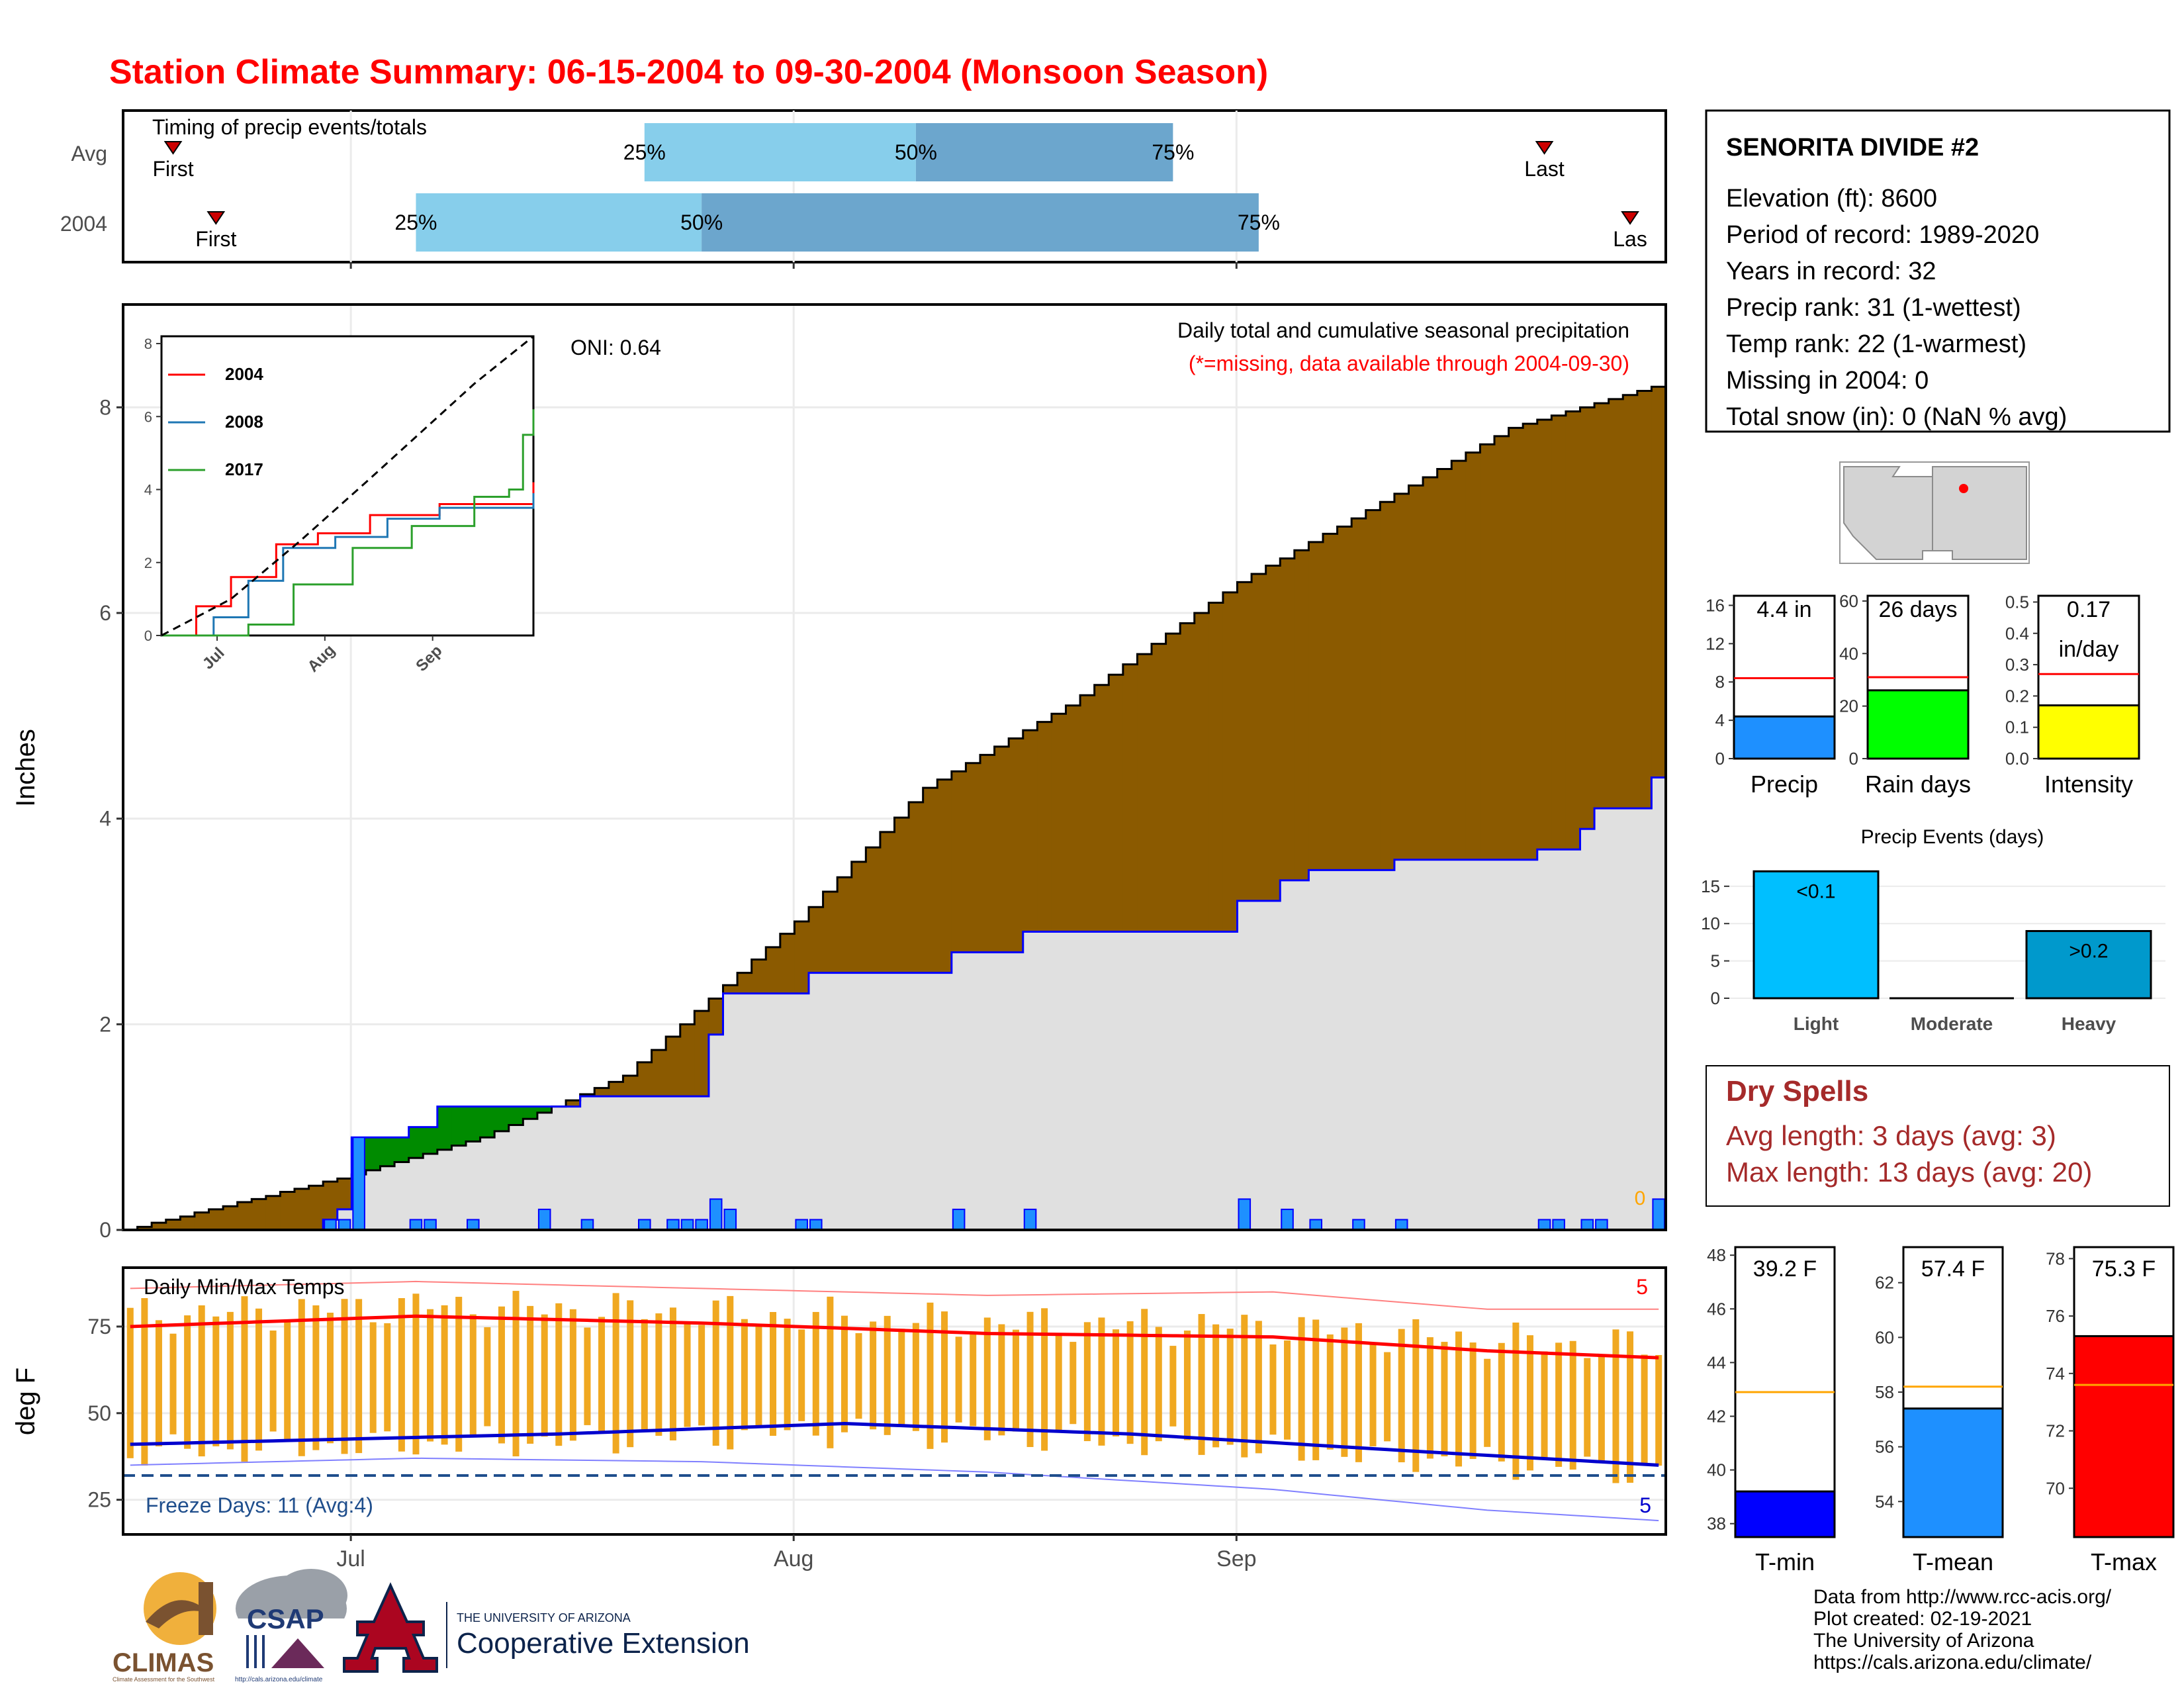  I want to click on credit-university: The University of Arizona, so click(1923, 1641).